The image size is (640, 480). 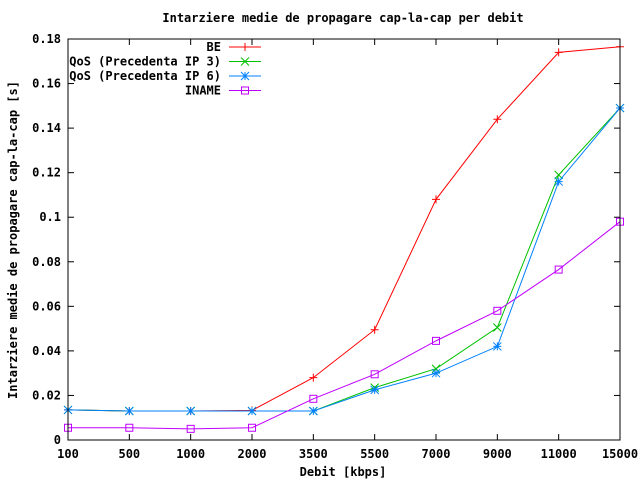 I want to click on legend-label: INAME, so click(x=203, y=91).